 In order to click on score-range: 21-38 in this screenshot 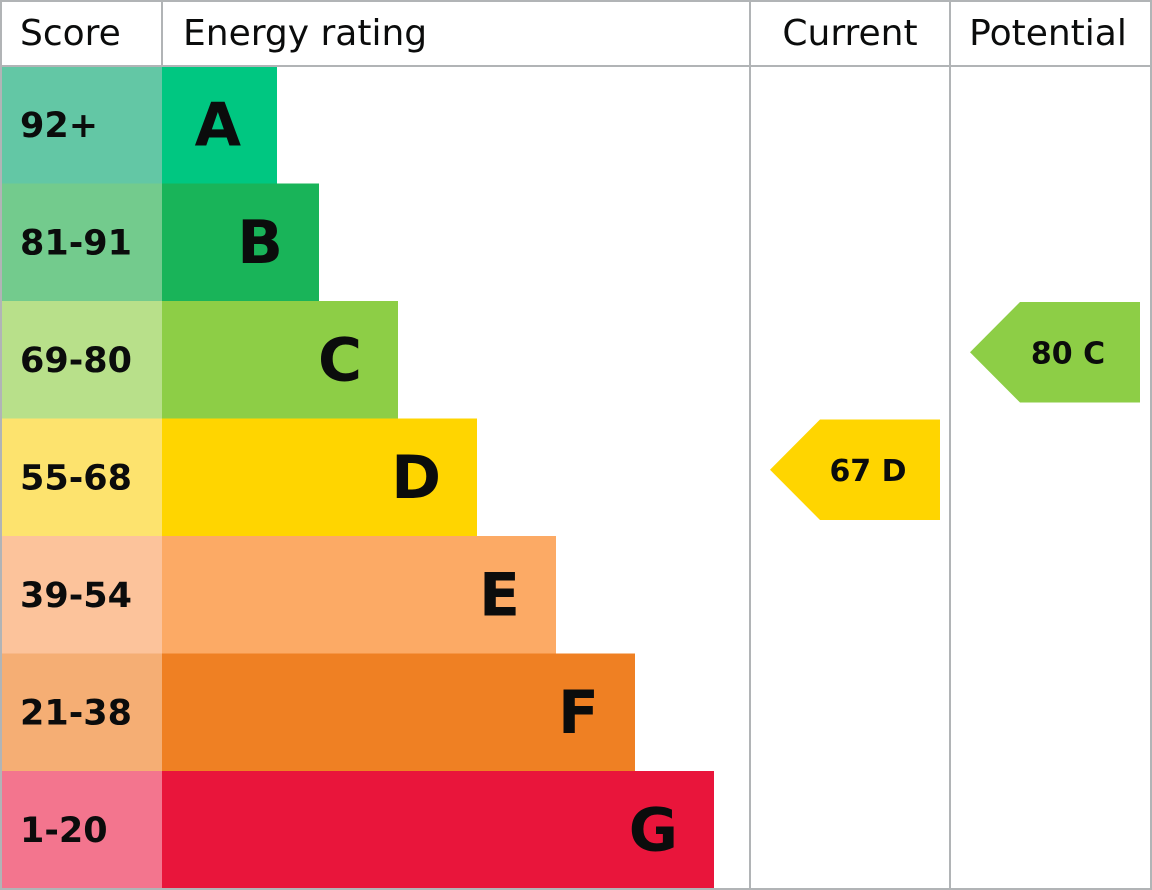, I will do `click(76, 713)`.